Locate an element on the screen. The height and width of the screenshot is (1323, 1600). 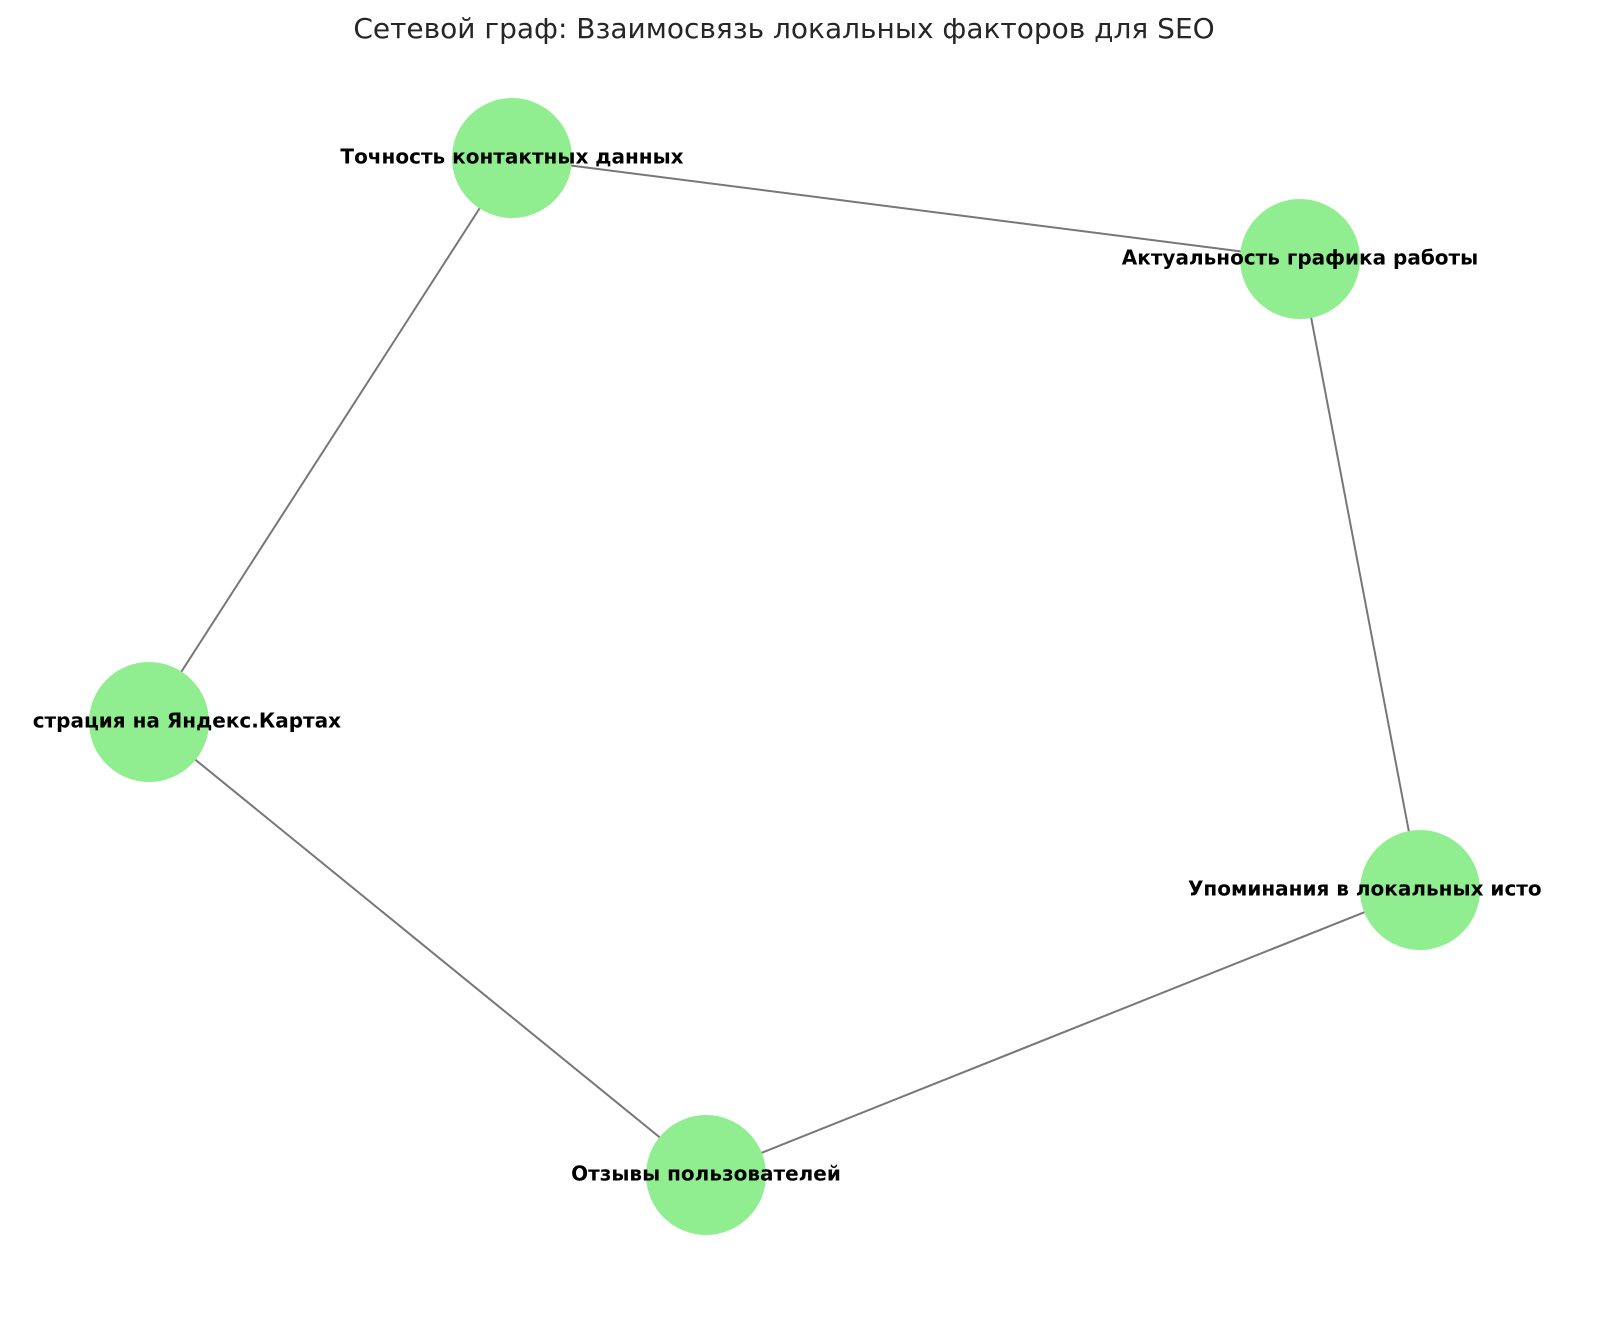
node-label: Актуальность графика работы is located at coordinates (1300, 258).